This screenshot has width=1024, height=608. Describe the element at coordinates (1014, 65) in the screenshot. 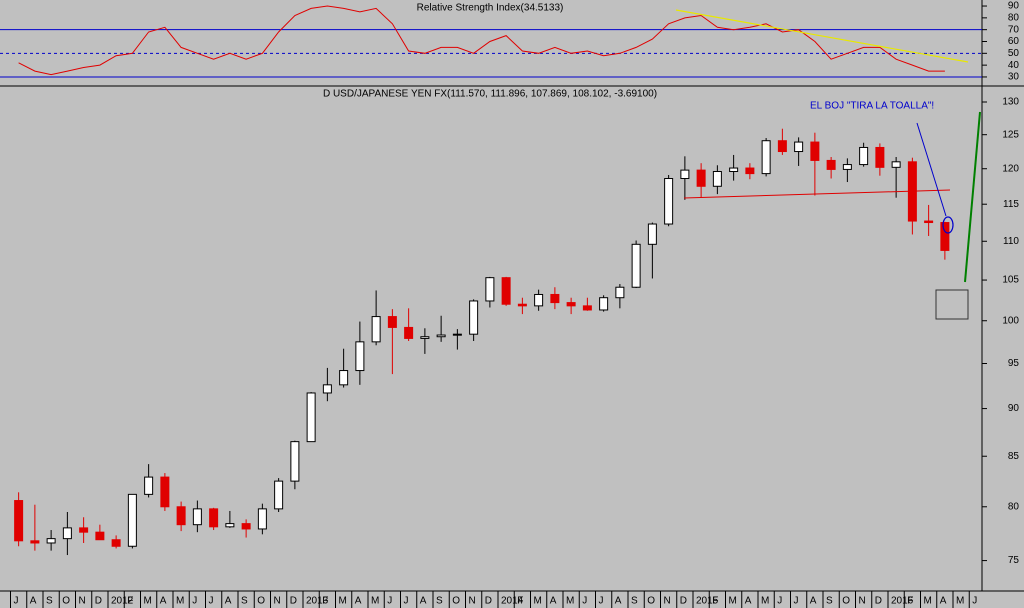

I see `y-tick-label: 40` at that location.